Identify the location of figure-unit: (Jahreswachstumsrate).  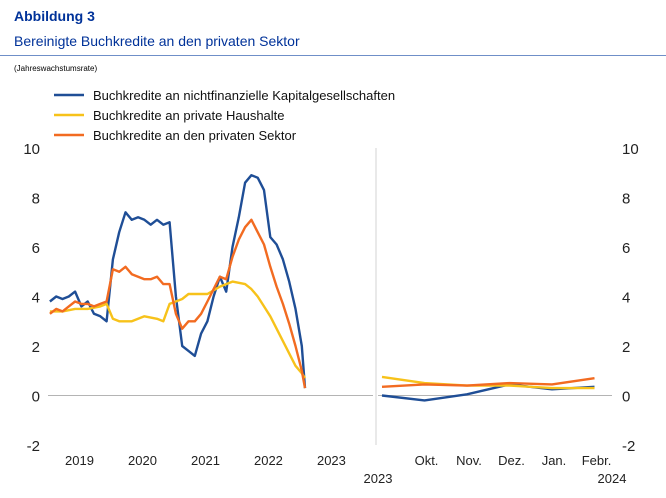
(56, 68).